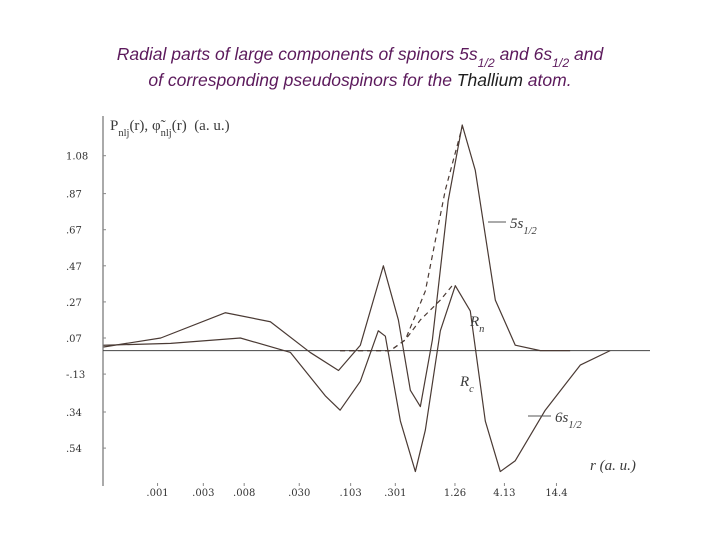  I want to click on x-tick-label: 14.4, so click(556, 493).